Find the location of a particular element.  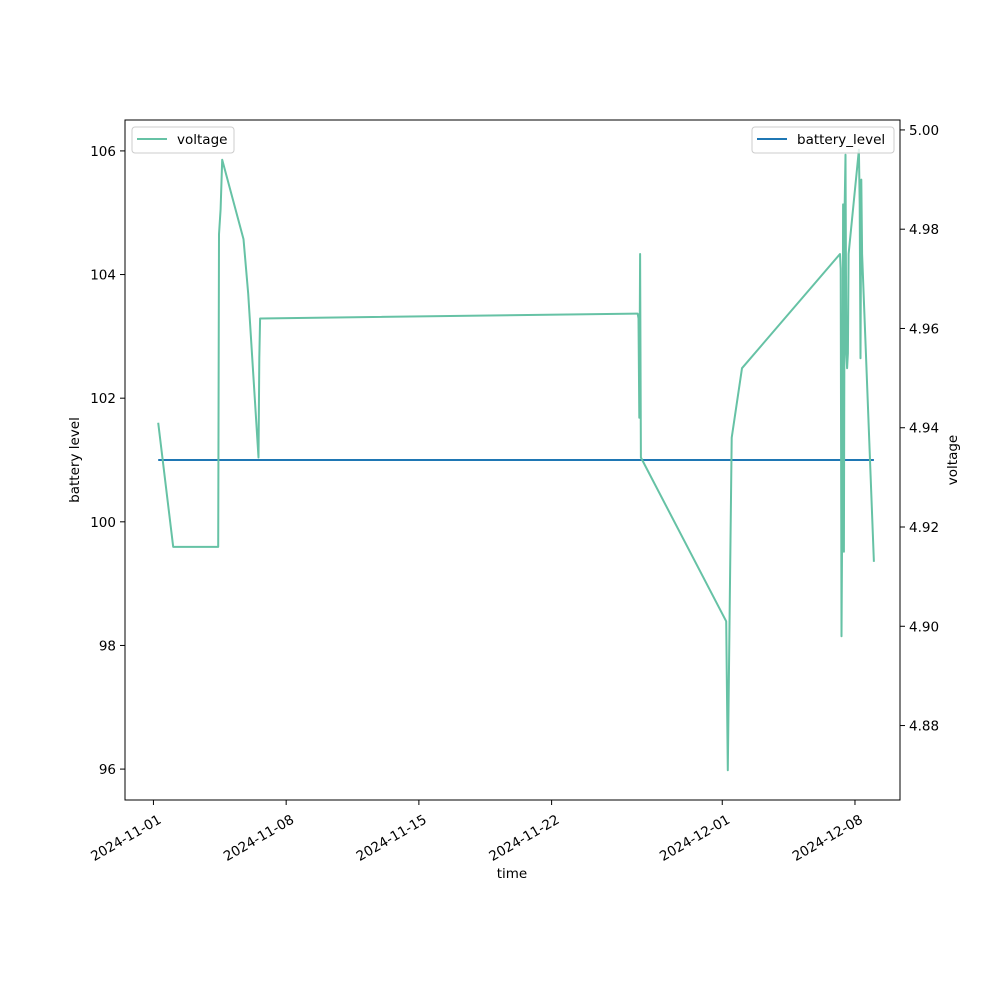

y-right-axis-label: voltage is located at coordinates (953, 460).